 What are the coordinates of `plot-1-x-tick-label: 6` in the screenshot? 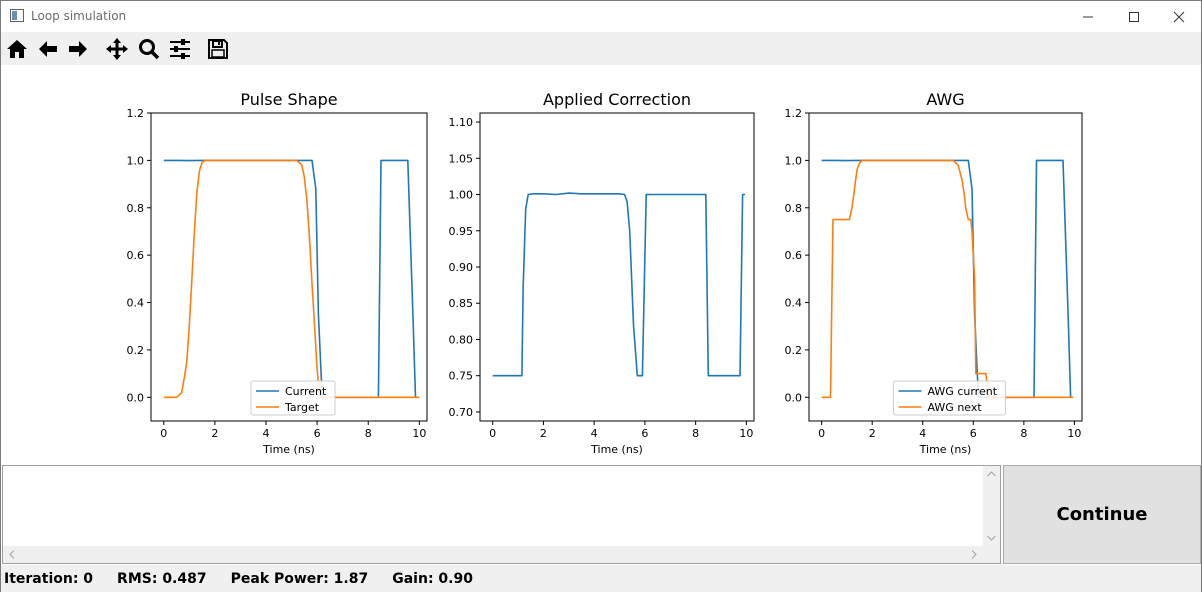 It's located at (317, 433).